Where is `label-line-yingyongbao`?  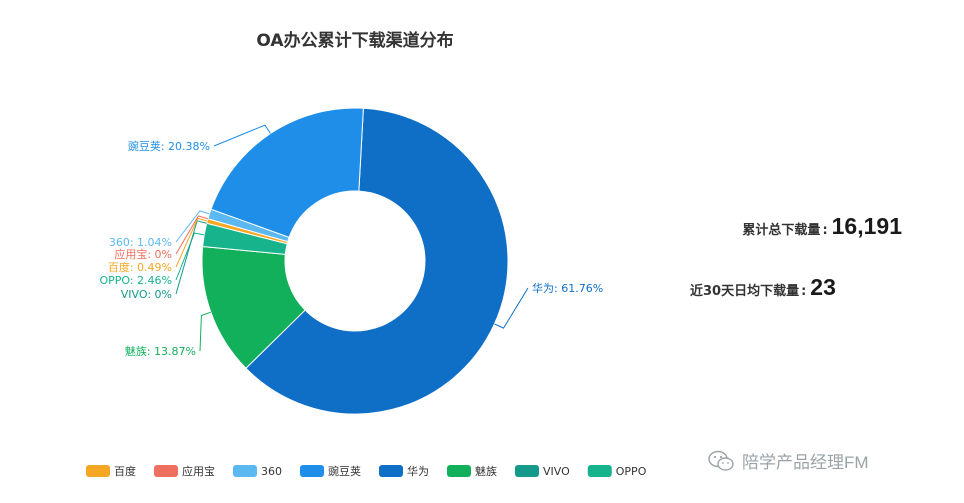
label-line-yingyongbao is located at coordinates (192, 235).